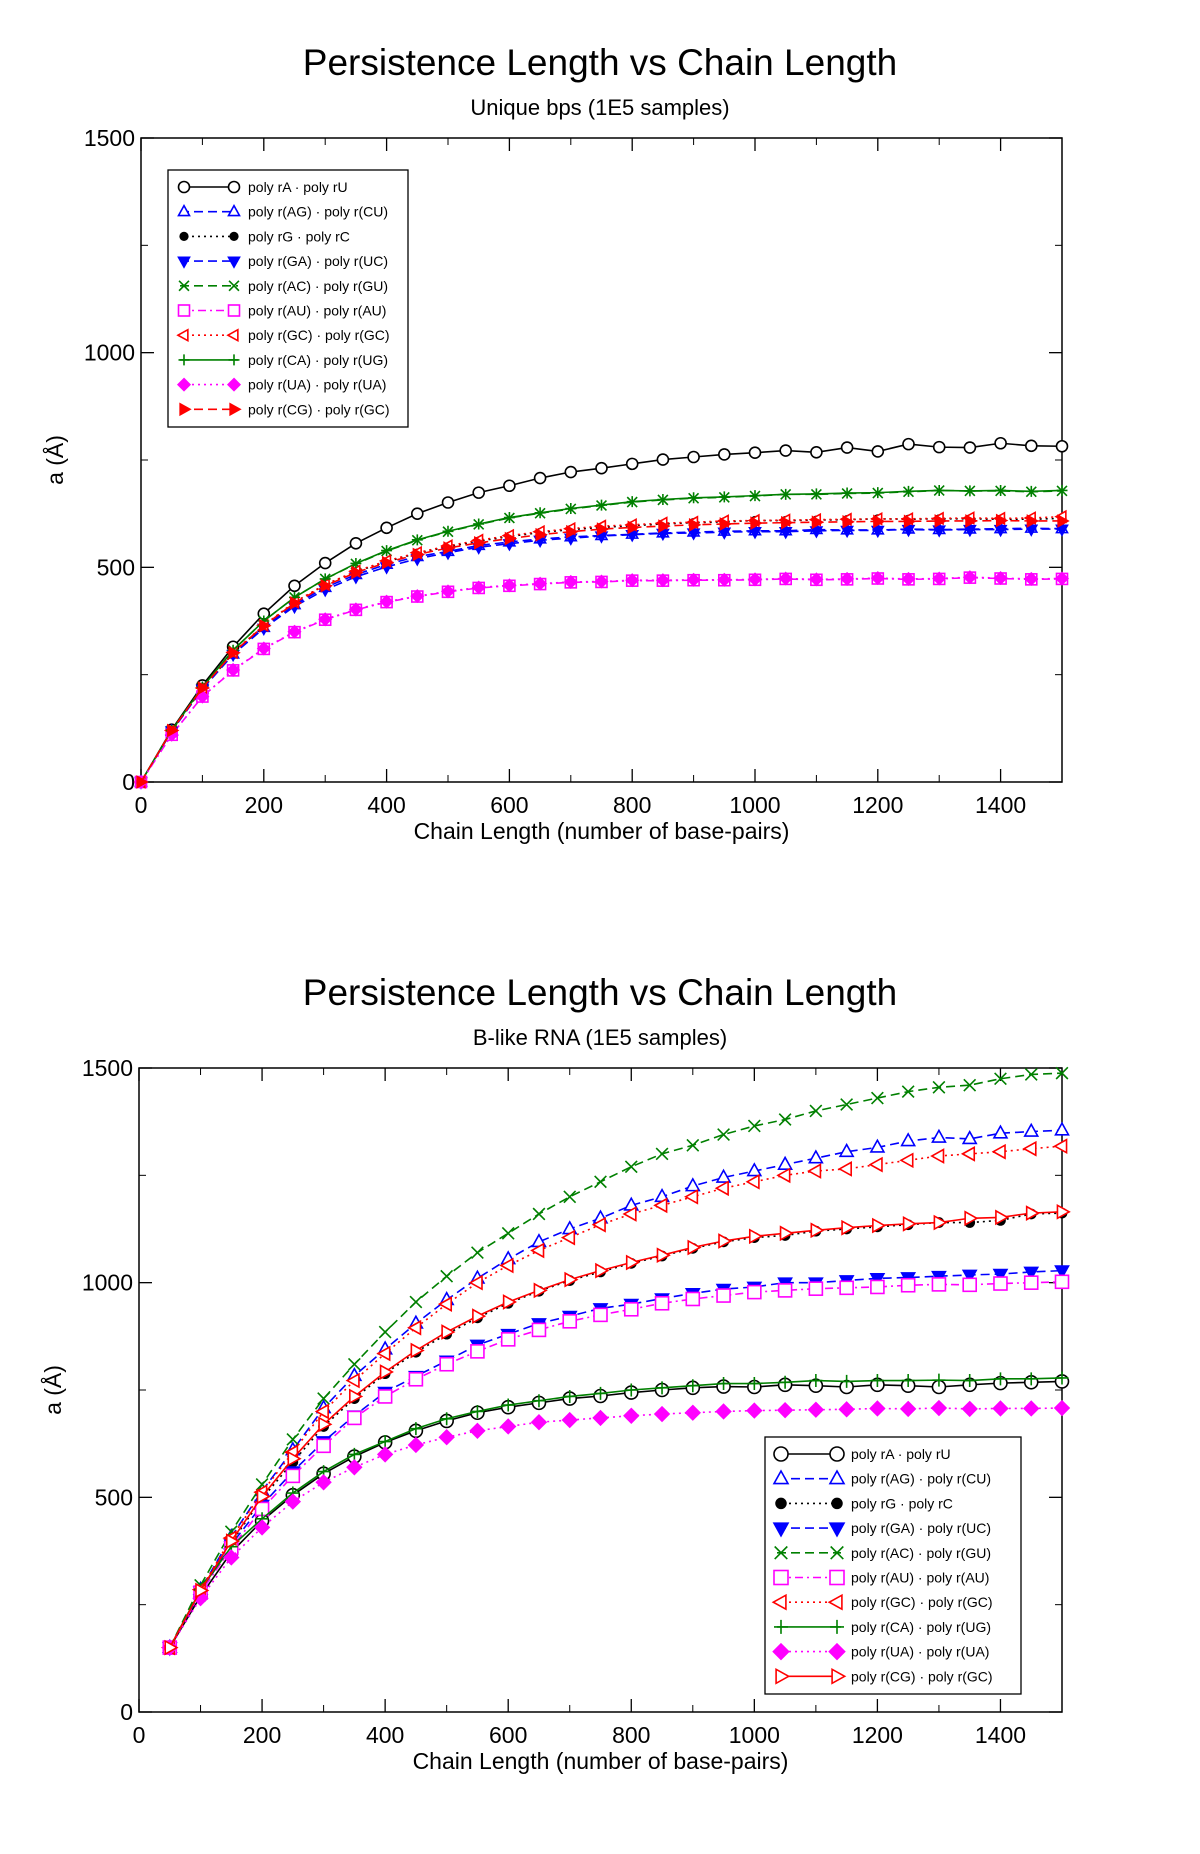  Describe the element at coordinates (921, 1528) in the screenshot. I see `legend-label: poly r(GA) · poly r(UC)` at that location.